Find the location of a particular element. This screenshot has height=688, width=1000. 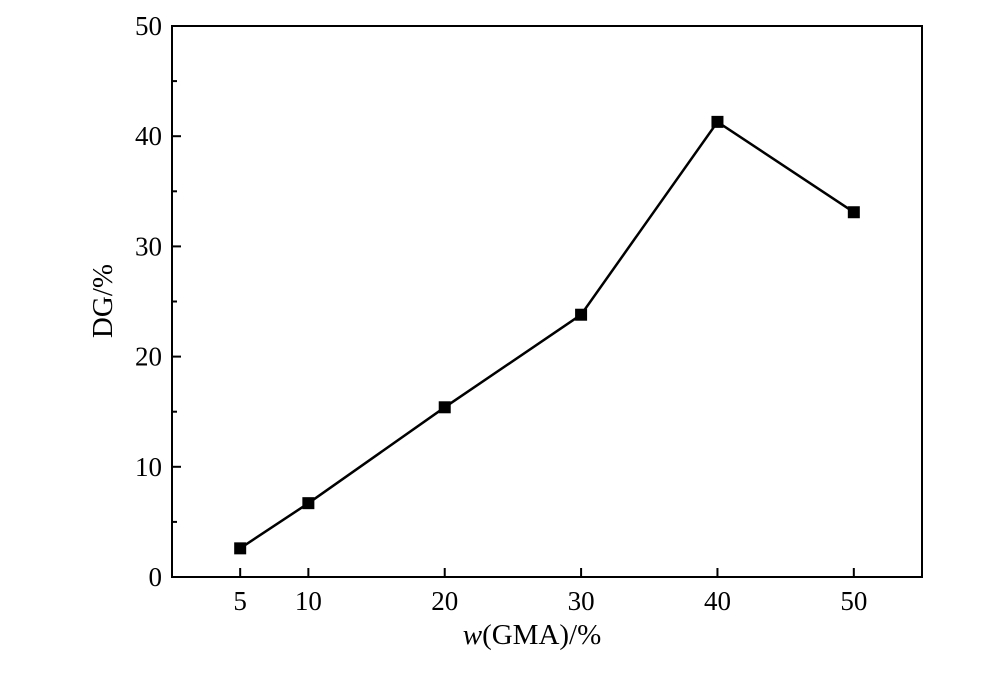

x-axis-title: w(GMA)/% is located at coordinates (532, 635).